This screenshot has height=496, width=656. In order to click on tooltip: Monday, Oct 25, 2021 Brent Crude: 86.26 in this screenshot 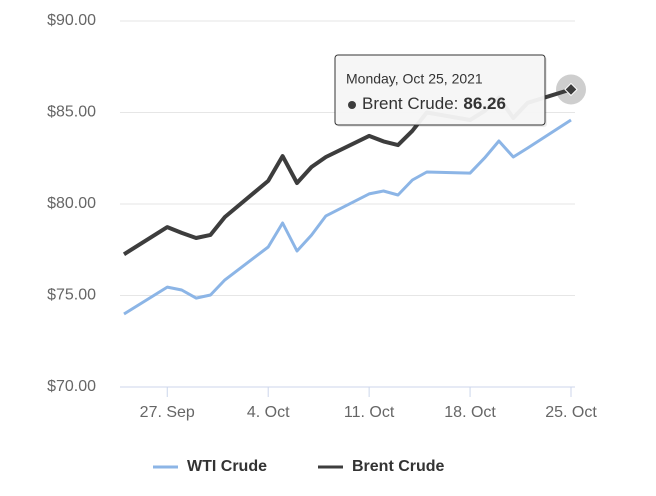, I will do `click(460, 90)`.